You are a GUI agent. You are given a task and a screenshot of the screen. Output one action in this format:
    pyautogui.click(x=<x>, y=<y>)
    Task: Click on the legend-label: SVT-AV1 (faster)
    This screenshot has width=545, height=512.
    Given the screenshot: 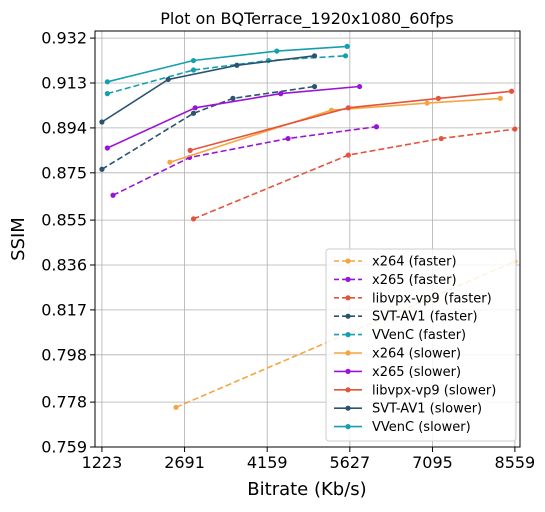 What is the action you would take?
    pyautogui.click(x=425, y=317)
    